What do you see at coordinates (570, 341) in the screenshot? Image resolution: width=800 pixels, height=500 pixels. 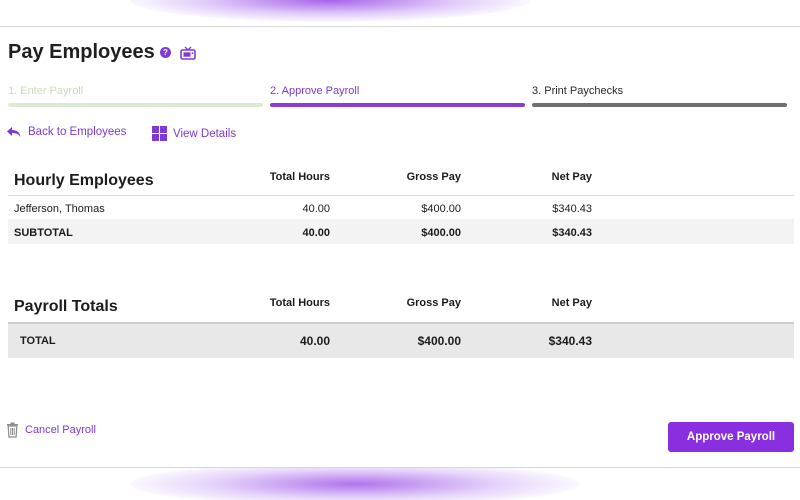 I see `total-net-pay: $340.43` at bounding box center [570, 341].